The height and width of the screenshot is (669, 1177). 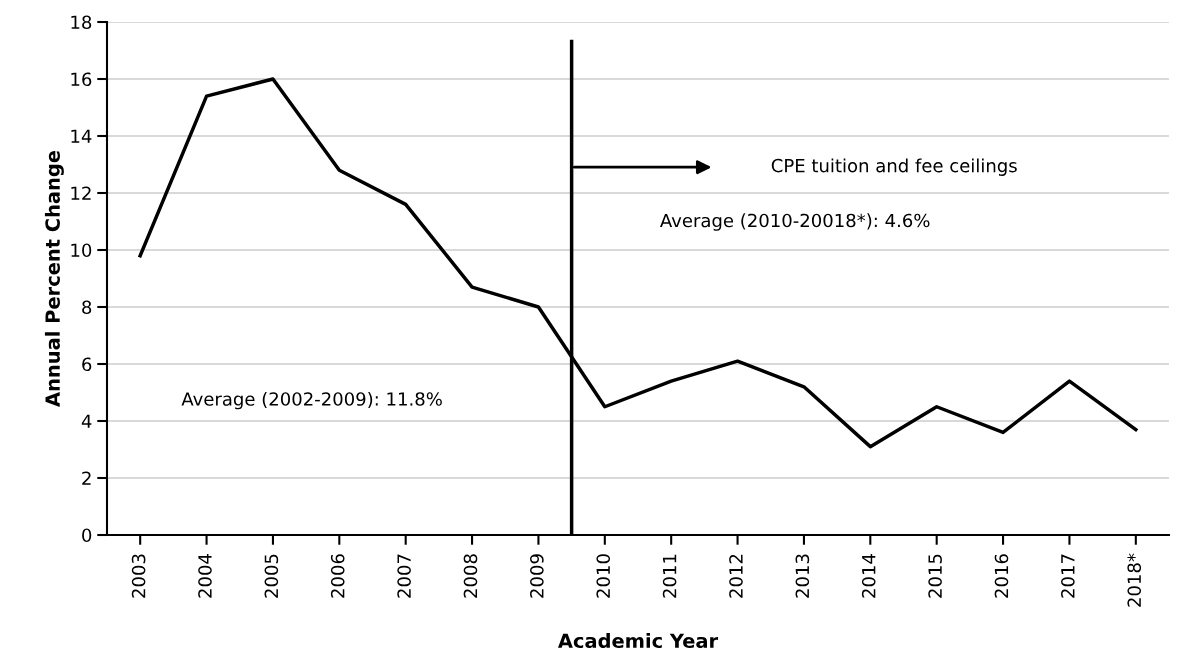 What do you see at coordinates (87, 364) in the screenshot?
I see `y-tick-label: 6` at bounding box center [87, 364].